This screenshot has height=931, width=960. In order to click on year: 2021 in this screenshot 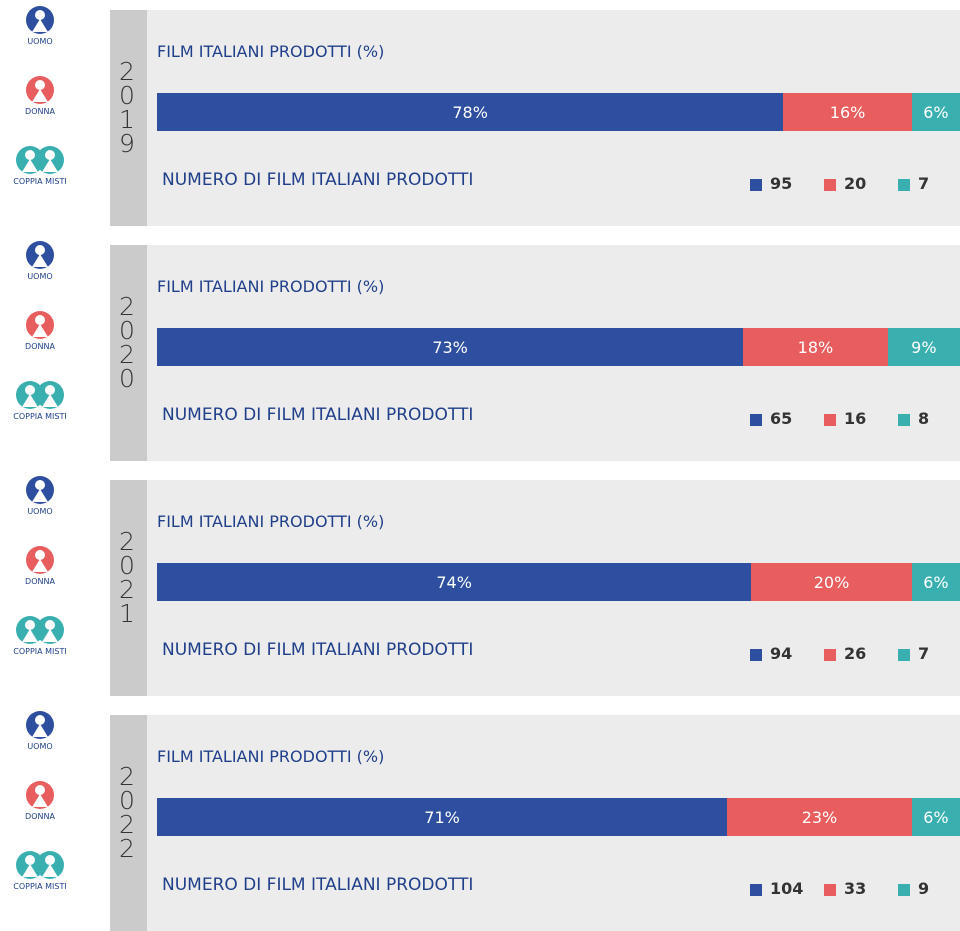, I will do `click(127, 577)`.